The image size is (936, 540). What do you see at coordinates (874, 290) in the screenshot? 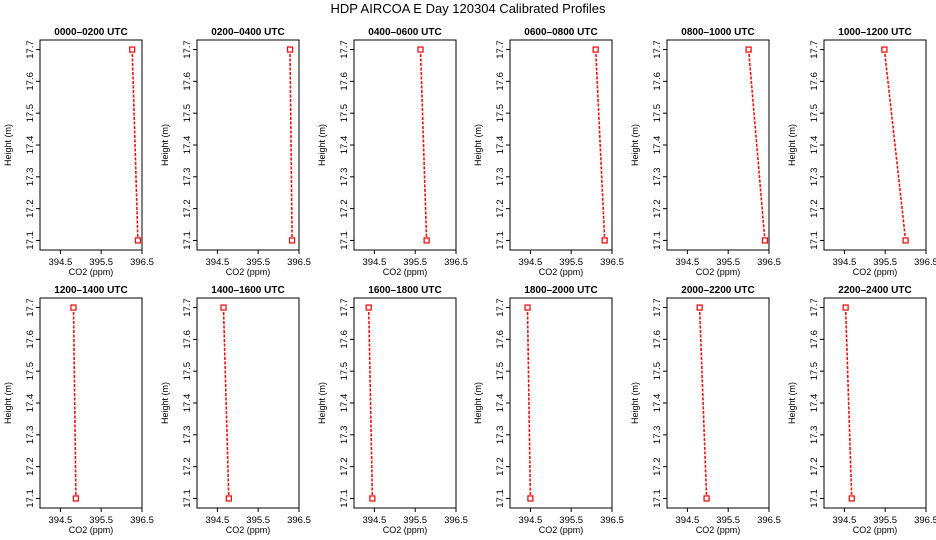
I see `panel-title: 2200–2400 UTC` at bounding box center [874, 290].